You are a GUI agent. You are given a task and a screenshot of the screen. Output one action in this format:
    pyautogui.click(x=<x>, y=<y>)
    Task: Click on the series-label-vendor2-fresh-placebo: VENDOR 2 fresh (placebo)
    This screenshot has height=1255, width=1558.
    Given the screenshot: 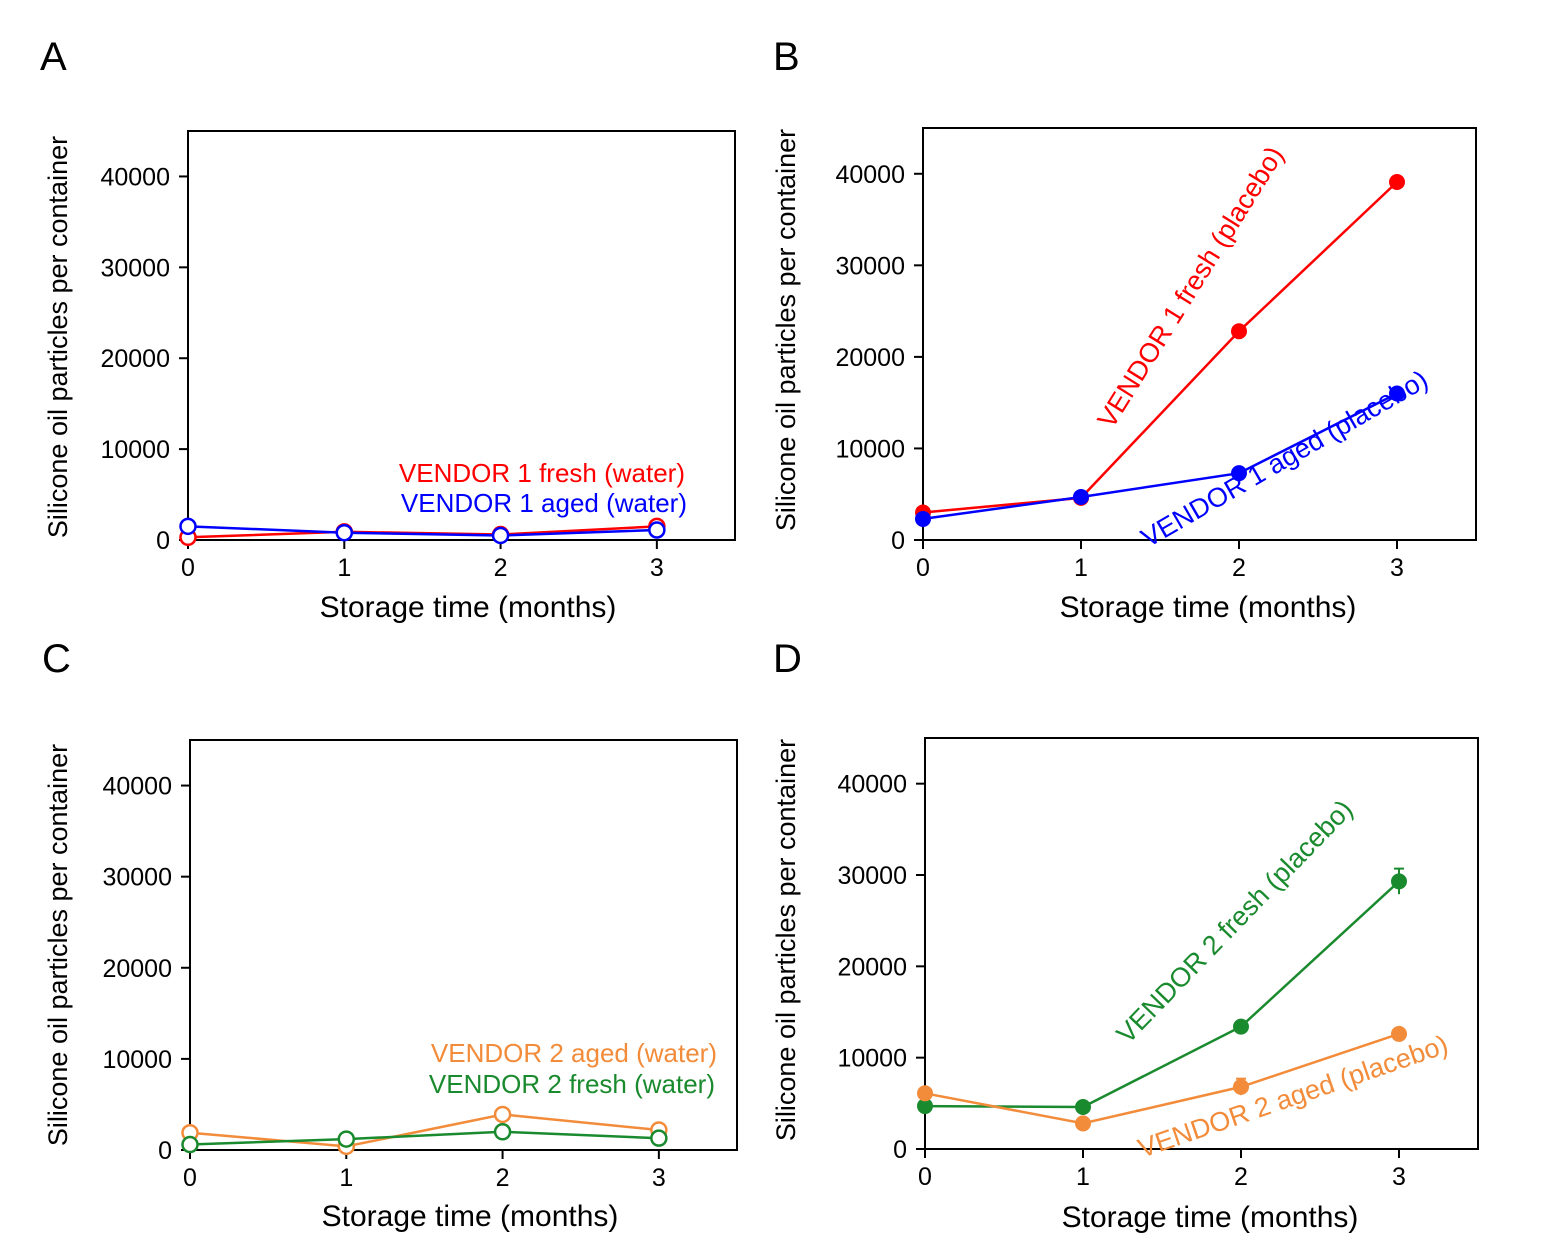 What is the action you would take?
    pyautogui.click(x=1235, y=921)
    